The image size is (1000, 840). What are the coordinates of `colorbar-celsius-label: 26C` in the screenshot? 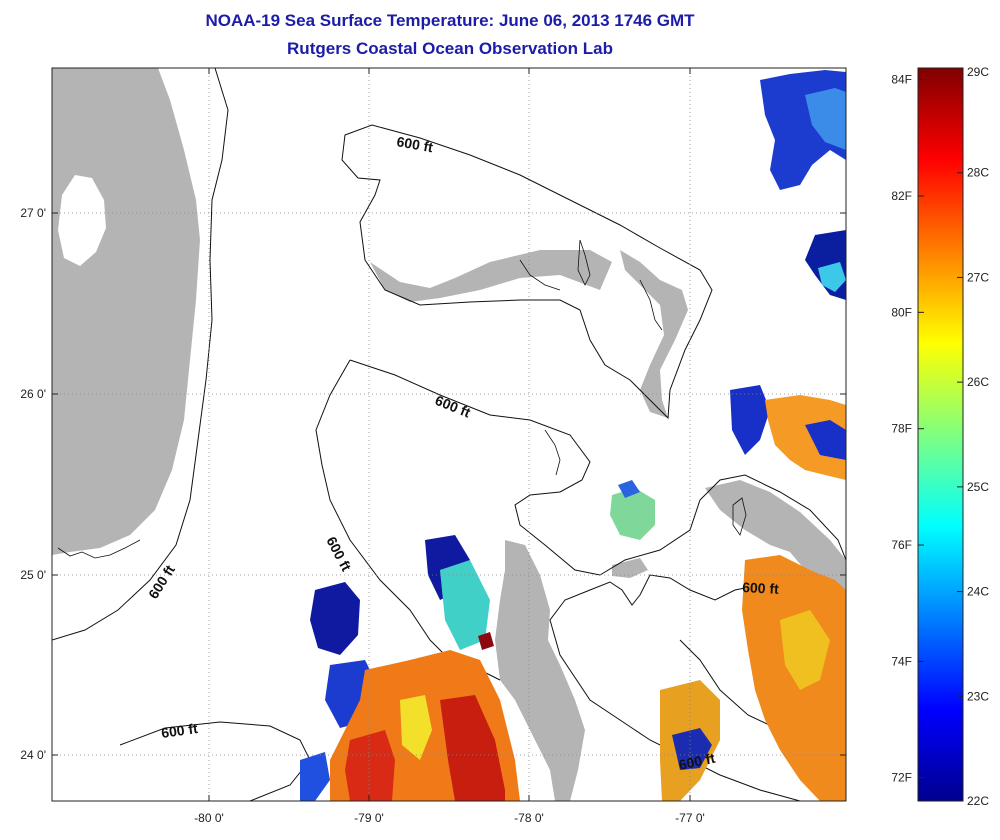 It's located at (978, 382).